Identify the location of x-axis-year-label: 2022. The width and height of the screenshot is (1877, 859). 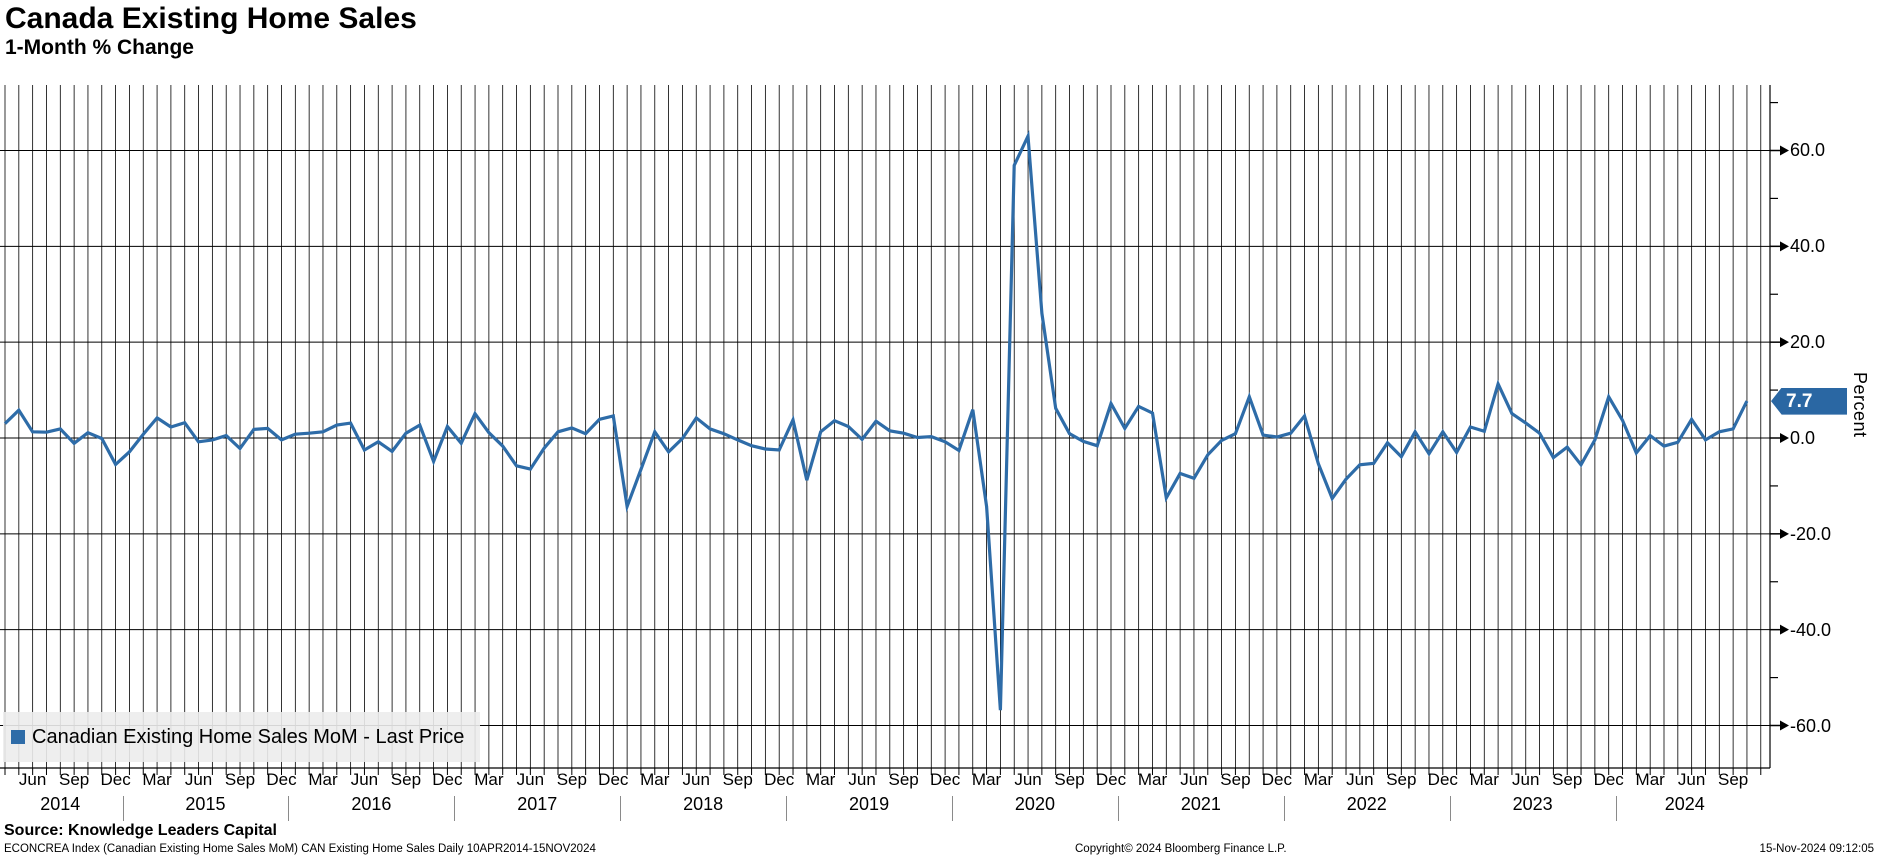
(1366, 804).